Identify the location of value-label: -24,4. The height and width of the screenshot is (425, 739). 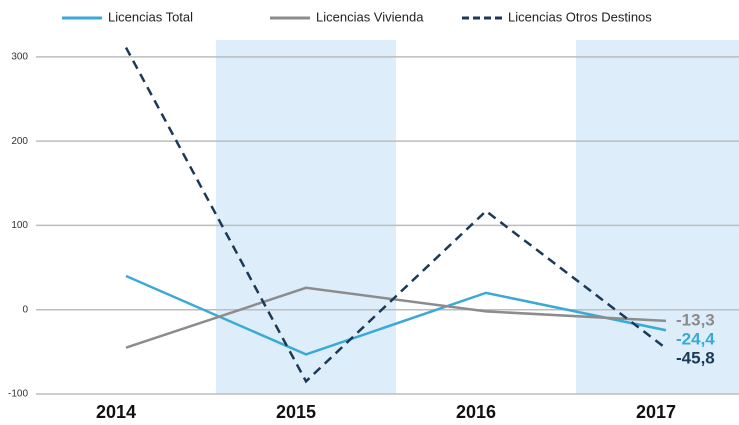
(695, 338).